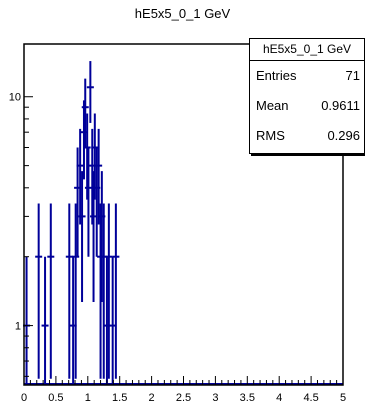  Describe the element at coordinates (310, 397) in the screenshot. I see `x-tick-label: 4.5` at that location.